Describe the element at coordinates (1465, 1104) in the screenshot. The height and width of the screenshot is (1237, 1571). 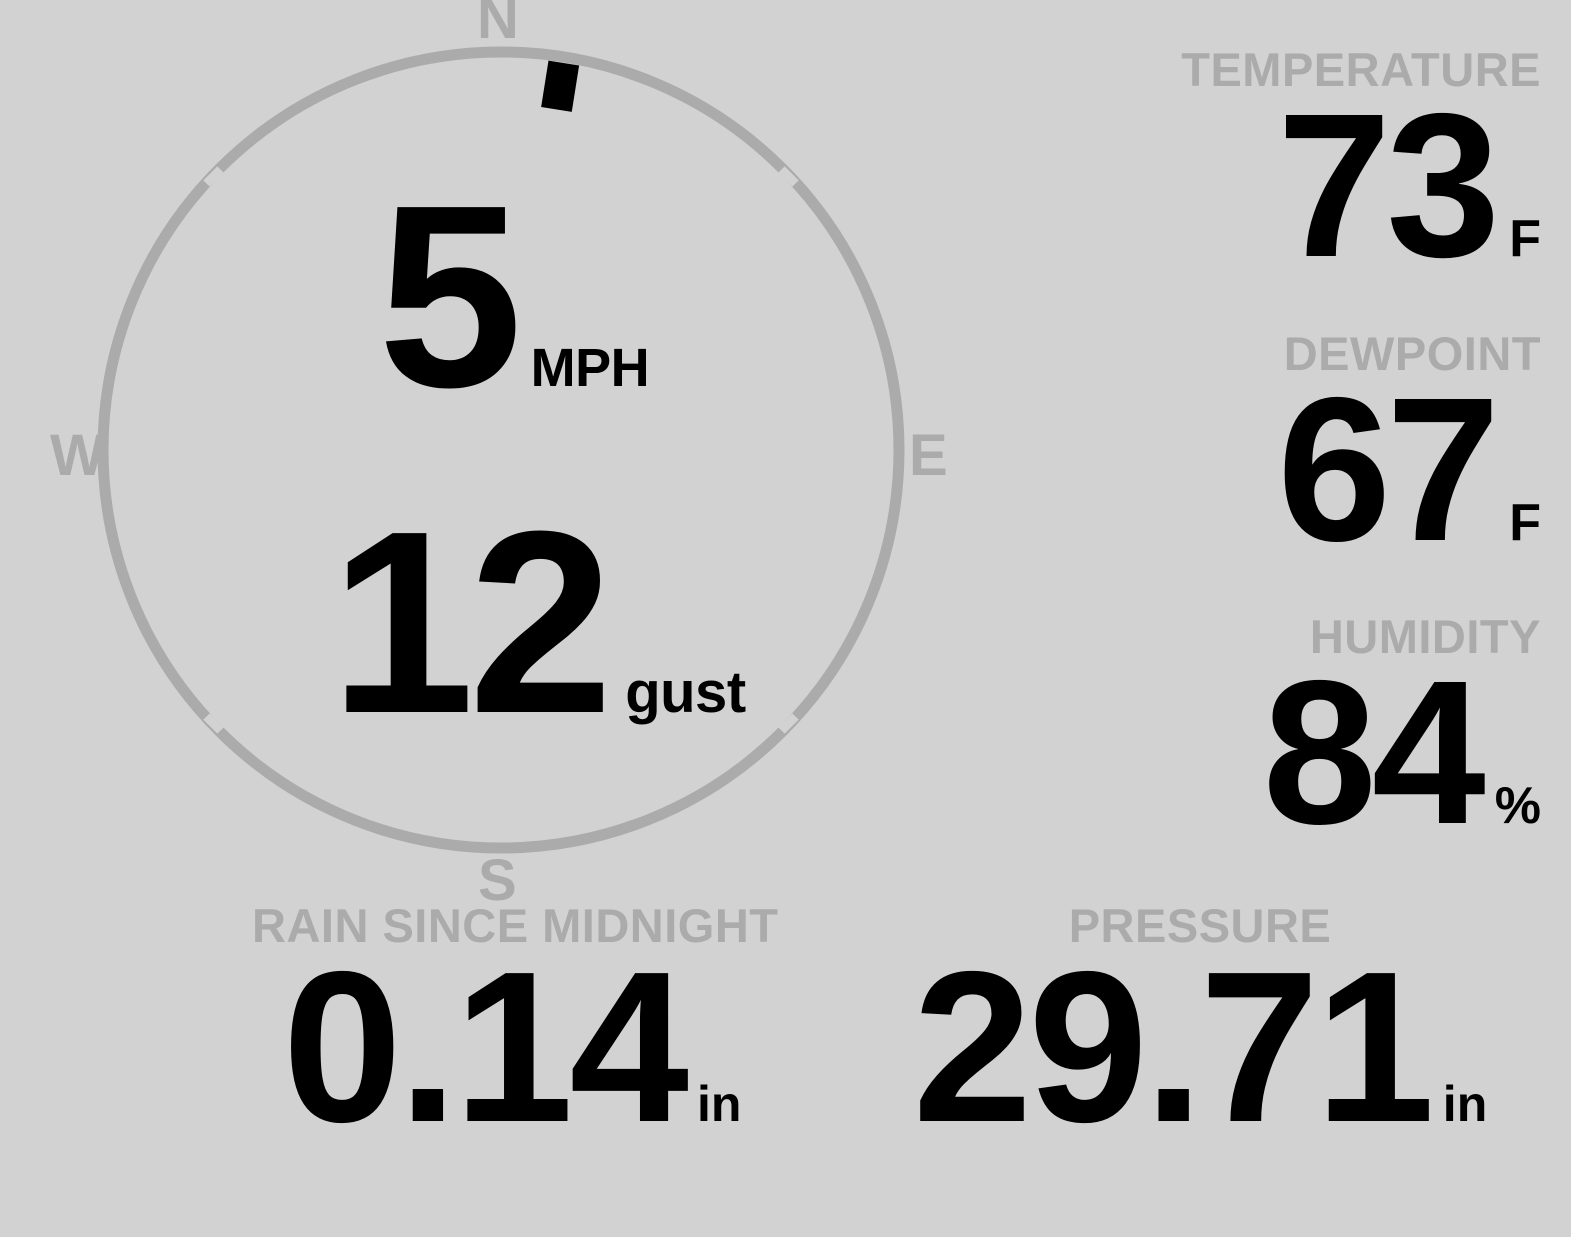
I see `metric-pressure-unit: in` at that location.